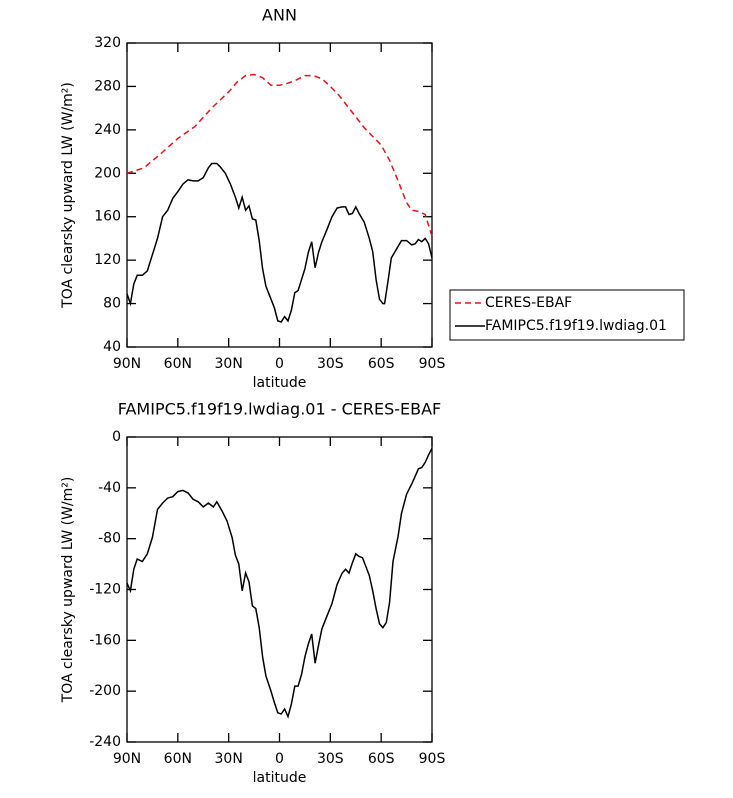  Describe the element at coordinates (280, 409) in the screenshot. I see `chart-title: FAMIPC5.f19f19.lwdiag.01 - CERES-EBAF` at that location.